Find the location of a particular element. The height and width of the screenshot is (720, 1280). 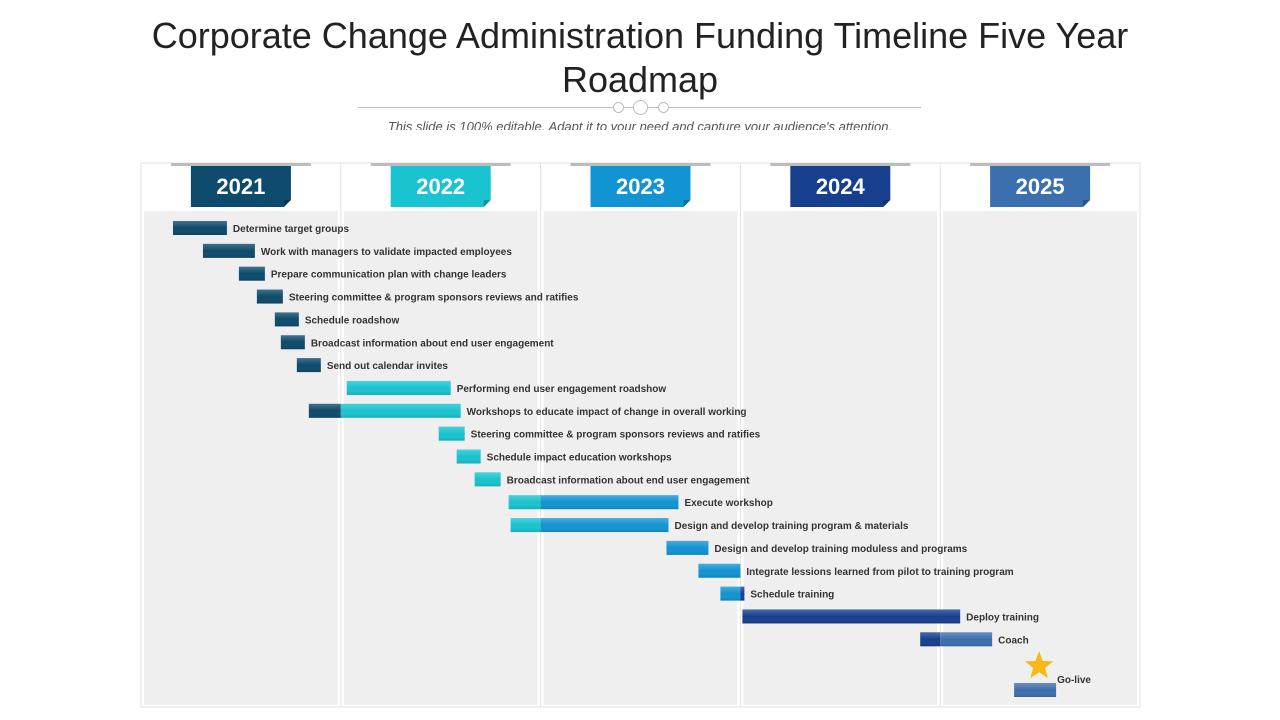

task-label-17: Deploy training is located at coordinates (1002, 617).